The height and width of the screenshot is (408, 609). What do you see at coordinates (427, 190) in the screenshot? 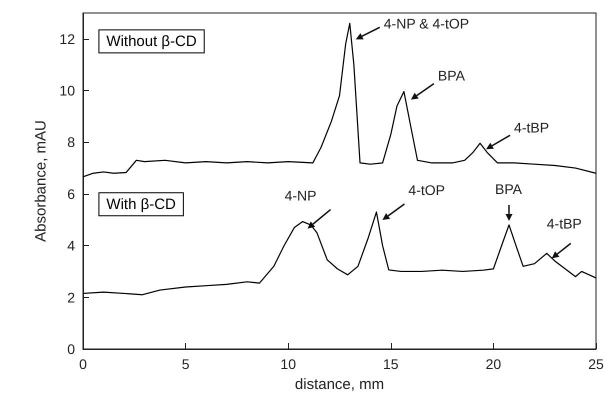
I see `annotation: 4-tOP` at bounding box center [427, 190].